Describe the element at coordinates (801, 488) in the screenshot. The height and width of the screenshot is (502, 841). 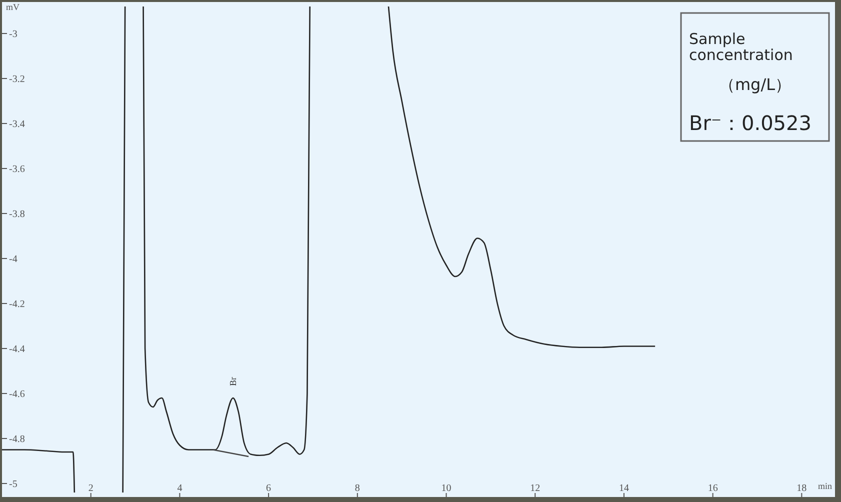
I see `x-tick-label: 18` at that location.